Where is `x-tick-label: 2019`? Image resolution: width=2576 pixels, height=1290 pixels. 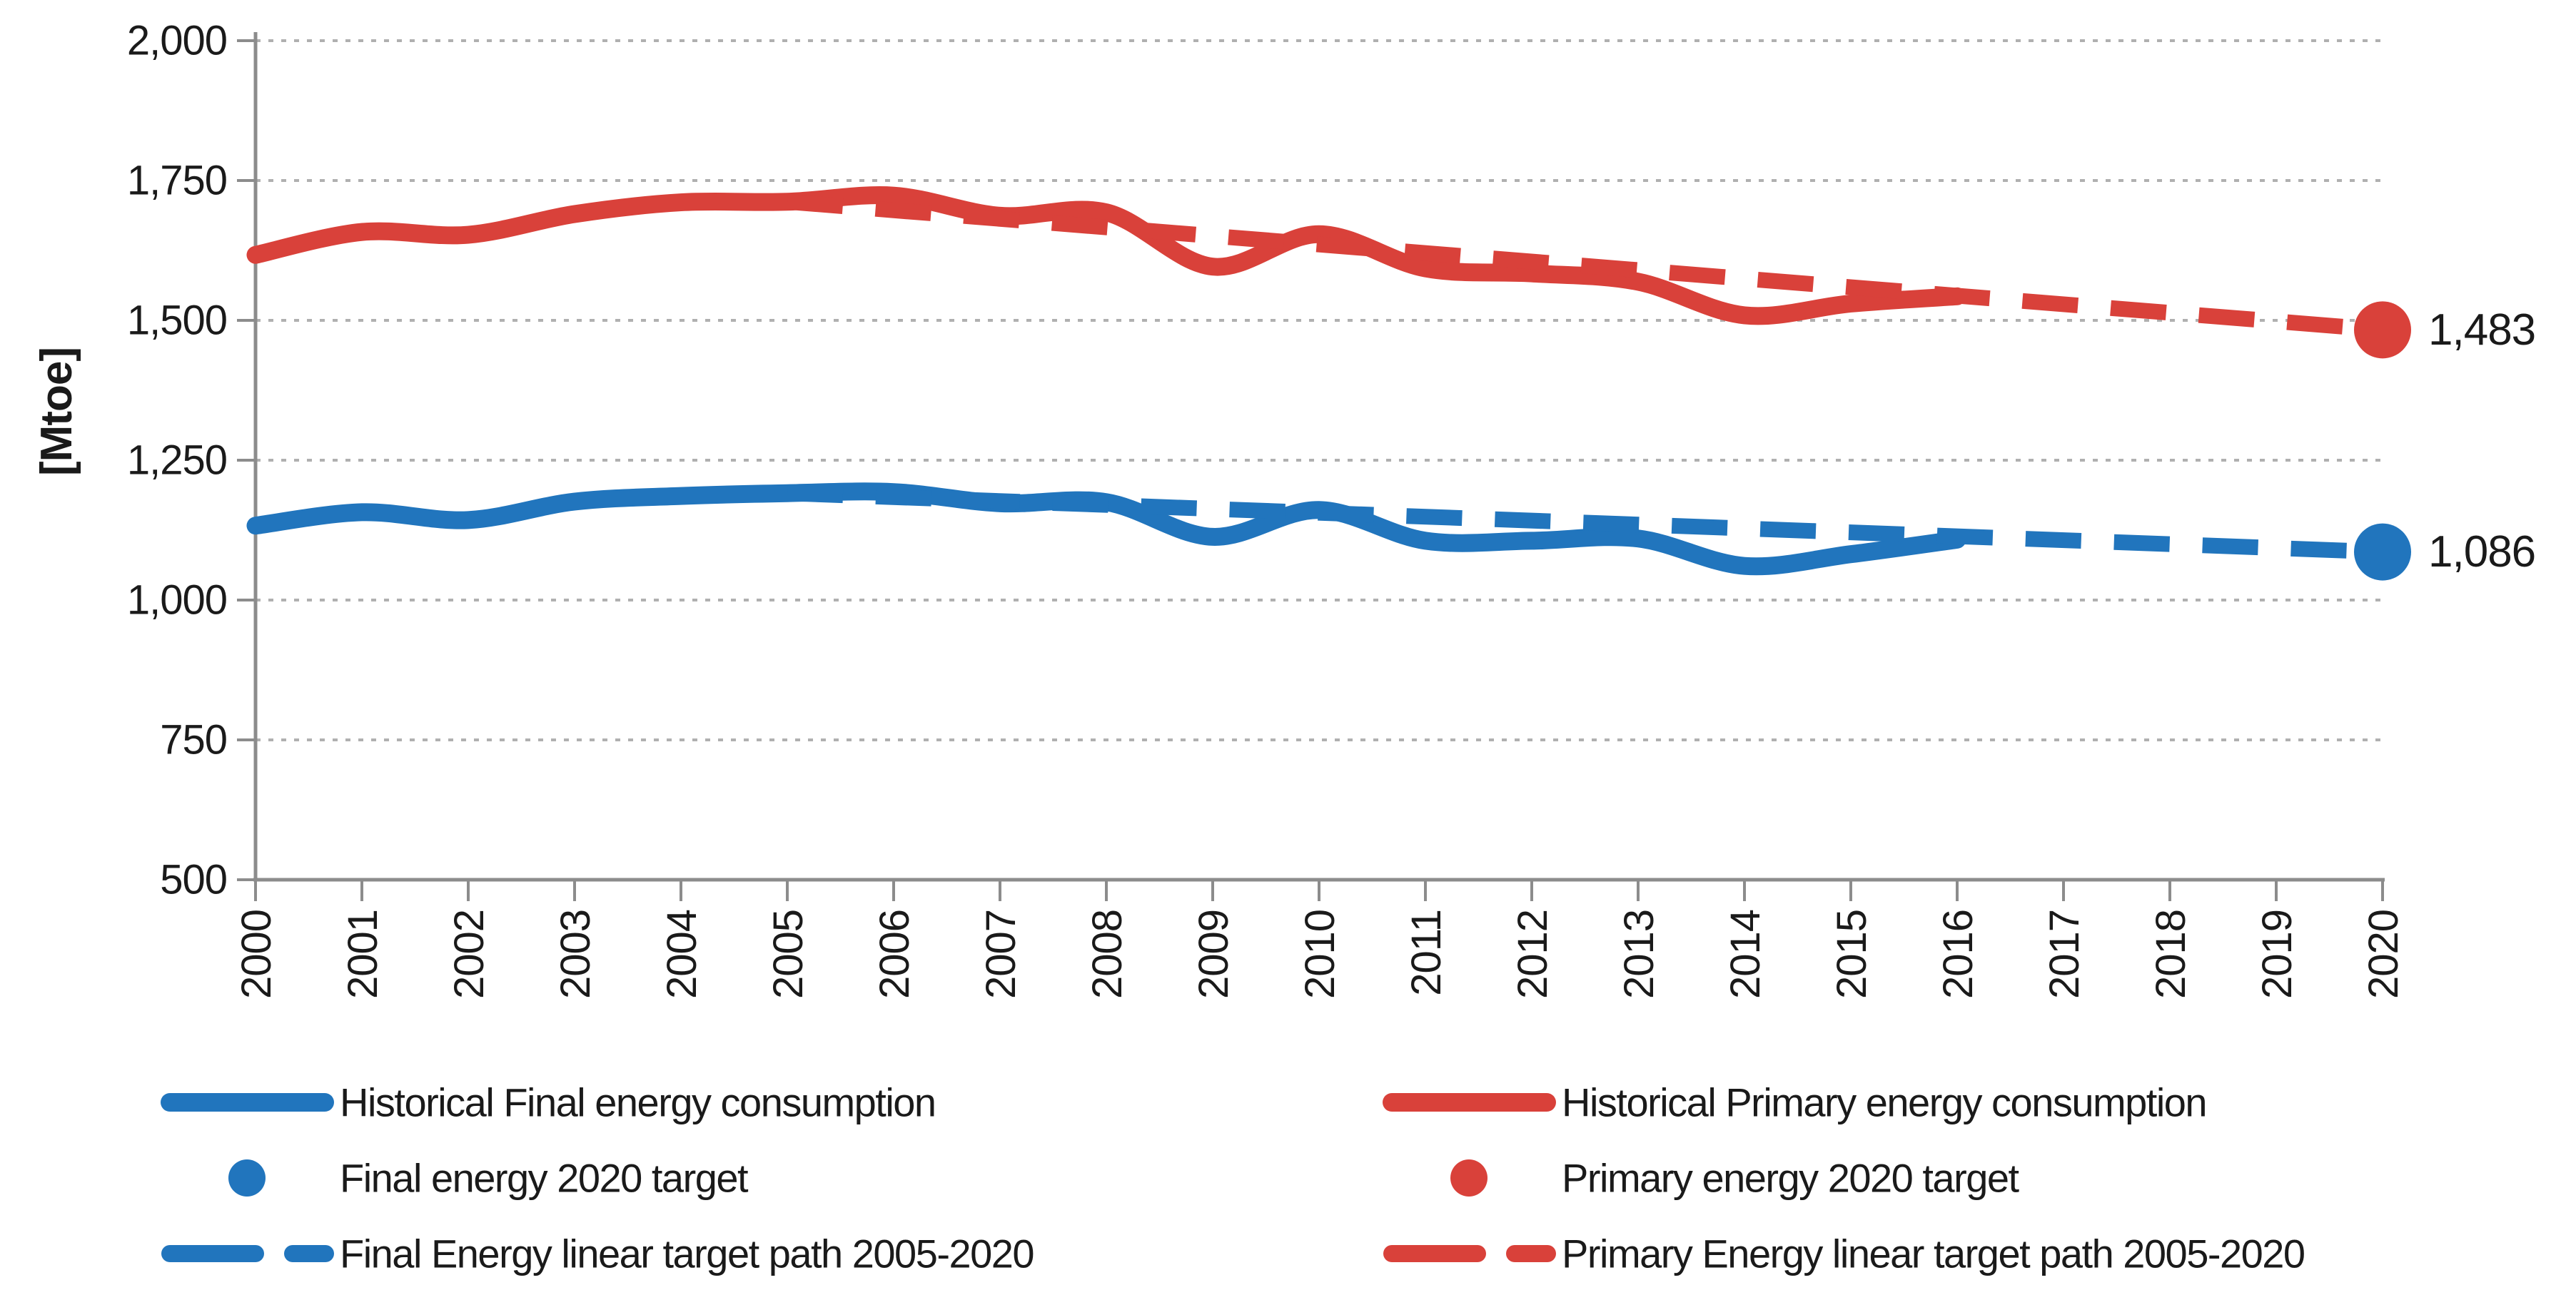
x-tick-label: 2019 is located at coordinates (2277, 954).